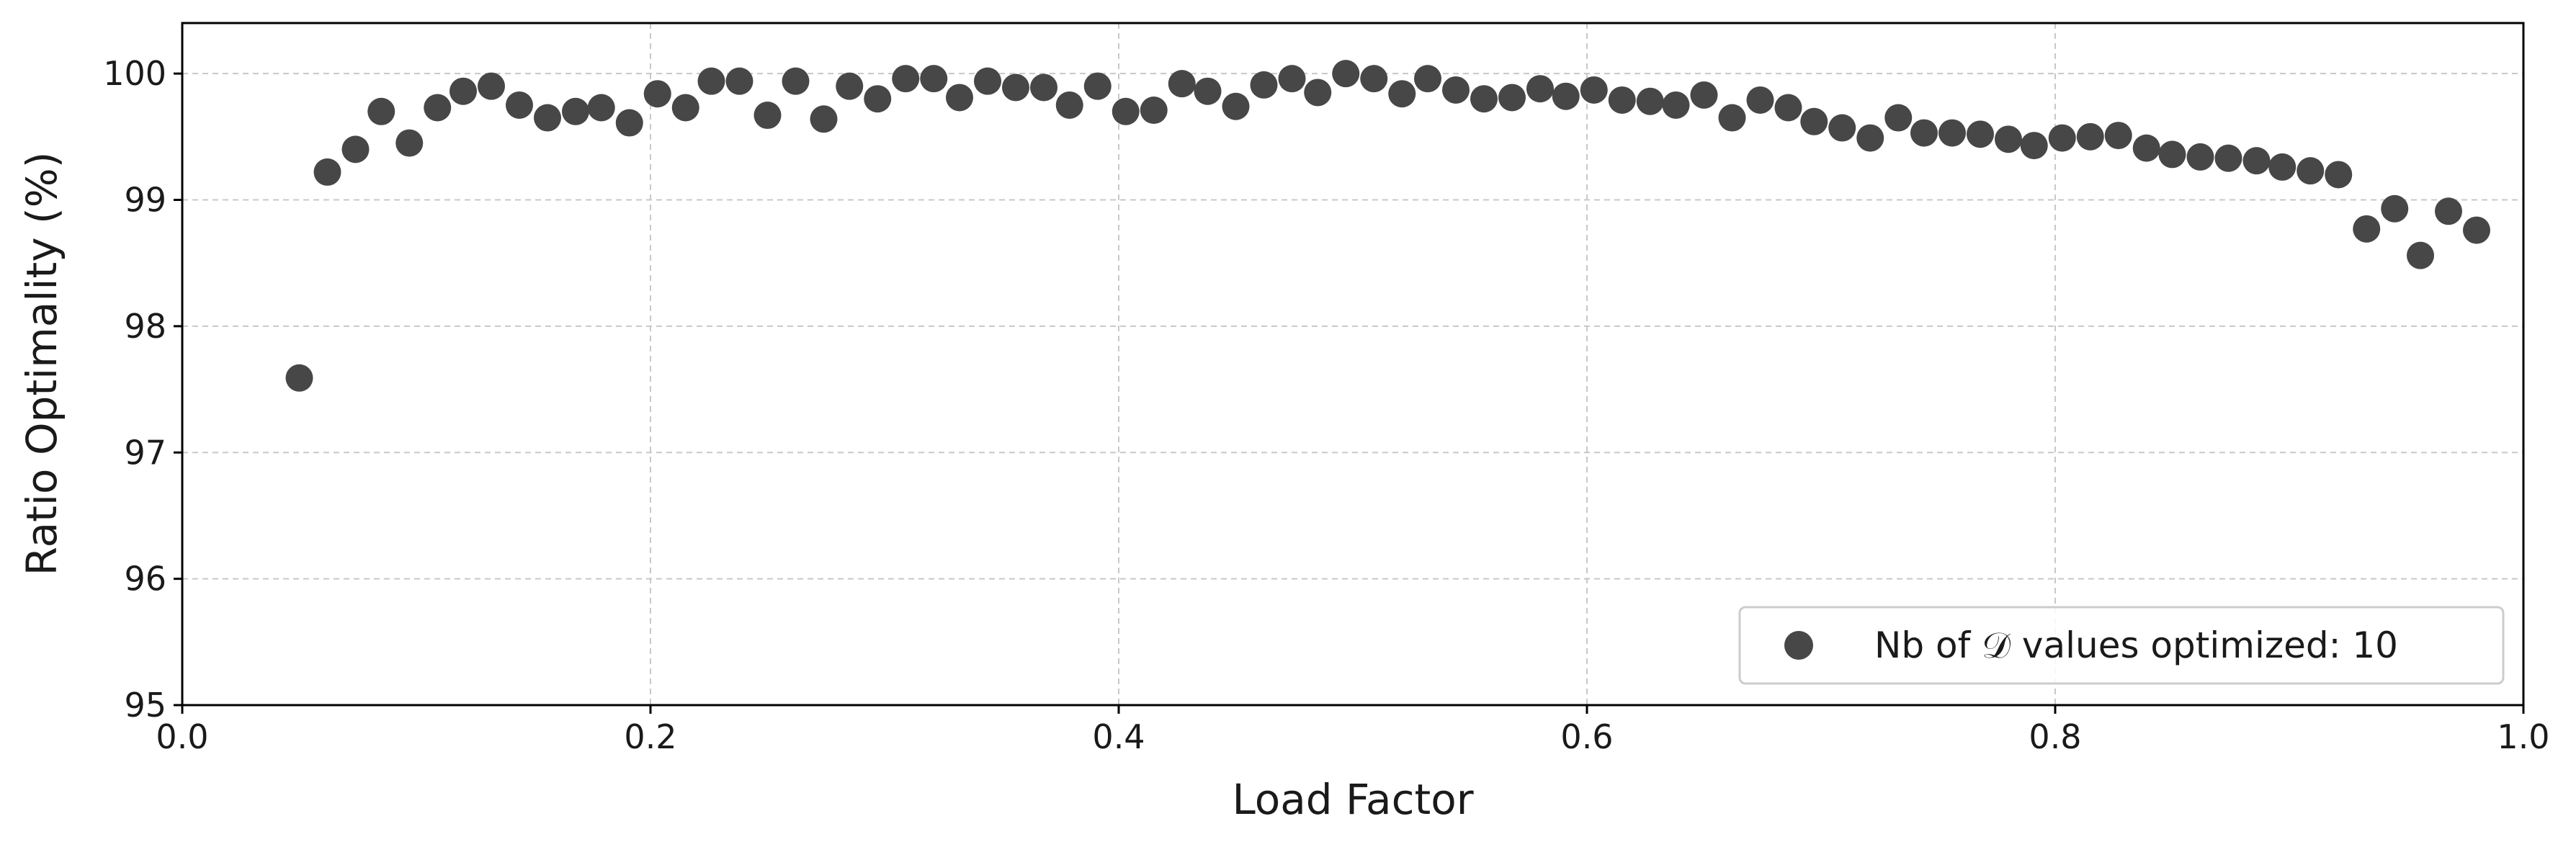 This screenshot has width=2576, height=847. Describe the element at coordinates (2055, 736) in the screenshot. I see `x-tick-label: 0.8` at that location.